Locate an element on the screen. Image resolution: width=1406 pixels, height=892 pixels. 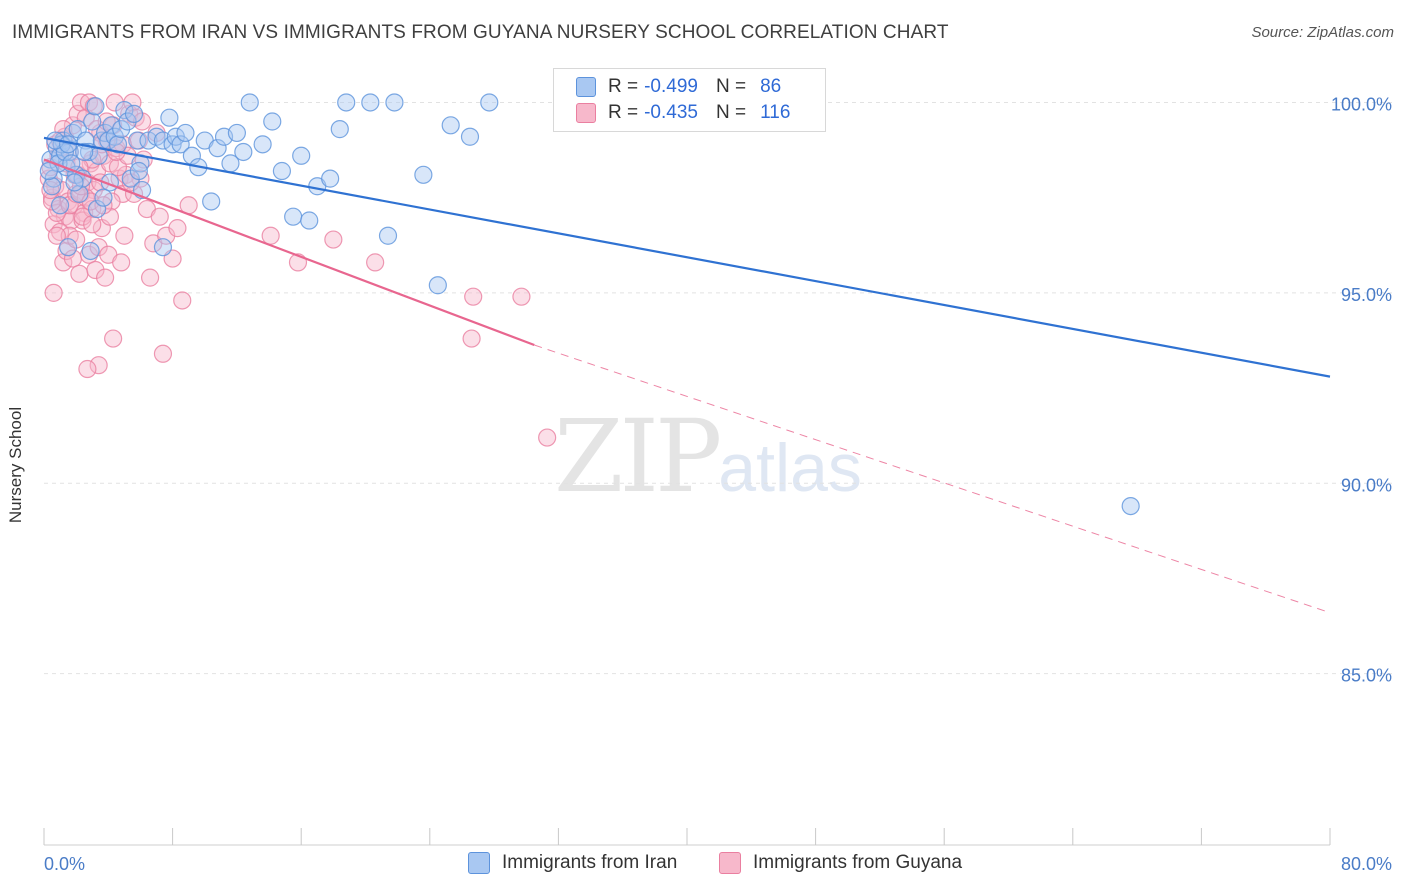
correlation-legend: R = -0.499 N = 86 R = -0.435 N = 116 is located at coordinates (689, 100).